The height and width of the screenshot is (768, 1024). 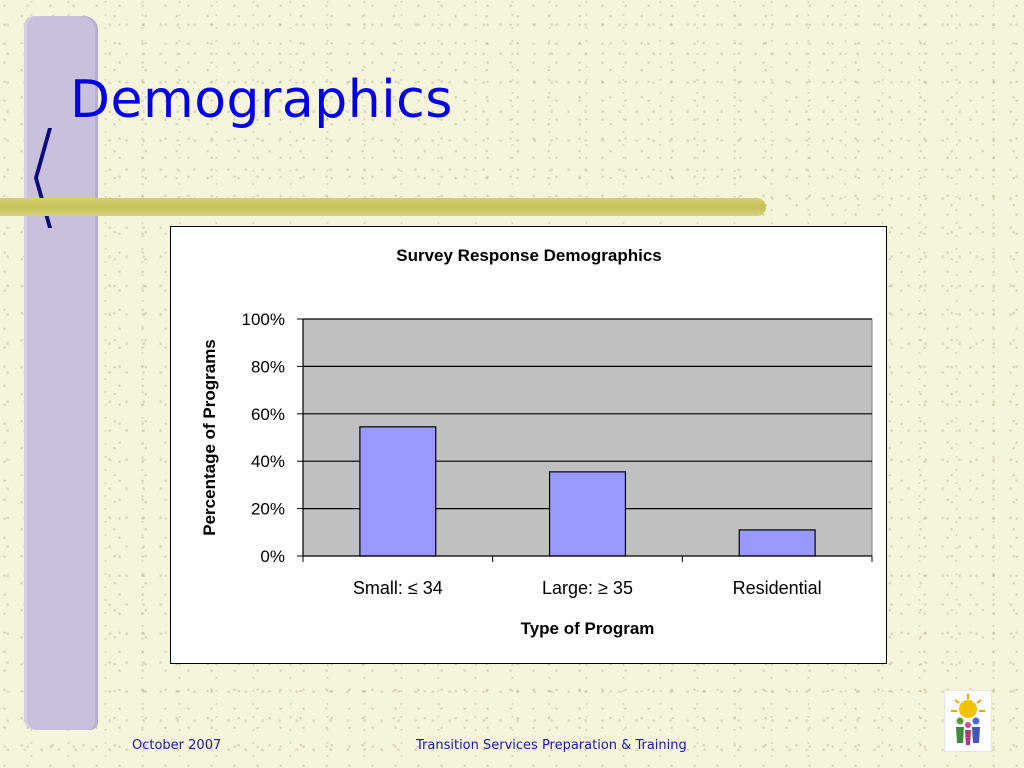 What do you see at coordinates (272, 556) in the screenshot?
I see `y-tick-label: 0%` at bounding box center [272, 556].